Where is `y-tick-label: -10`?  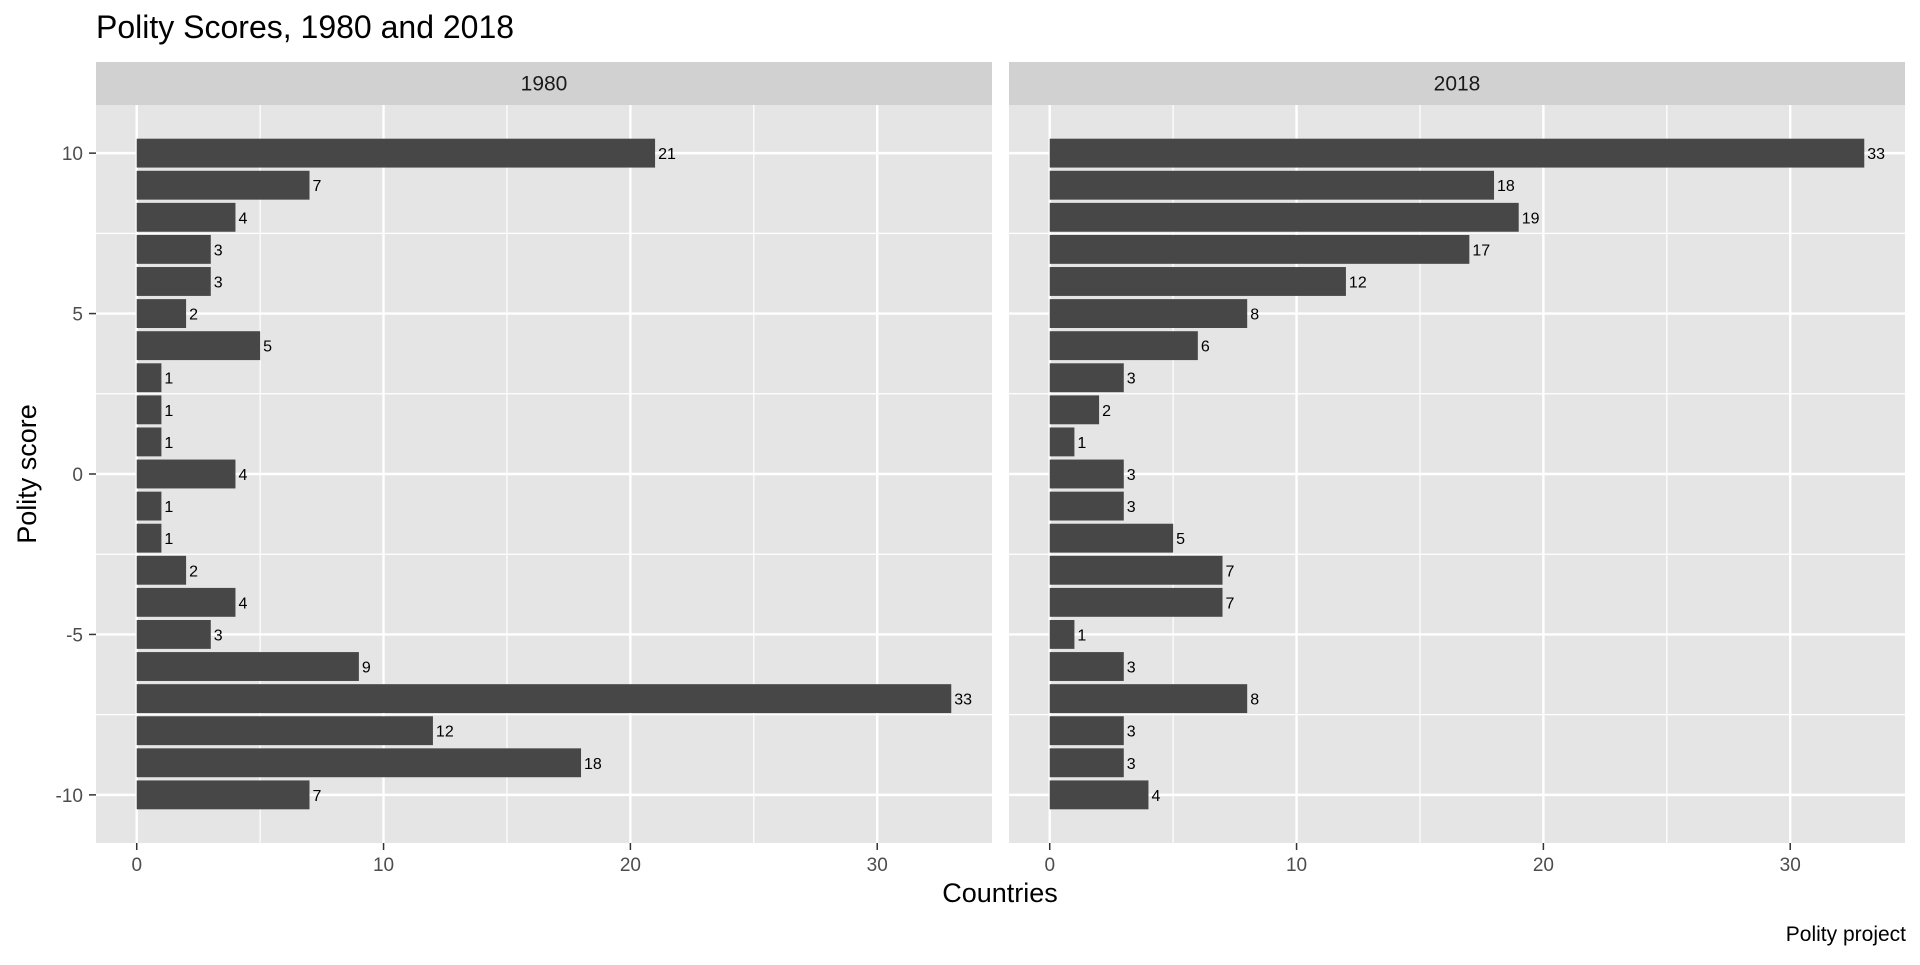 y-tick-label: -10 is located at coordinates (69, 796).